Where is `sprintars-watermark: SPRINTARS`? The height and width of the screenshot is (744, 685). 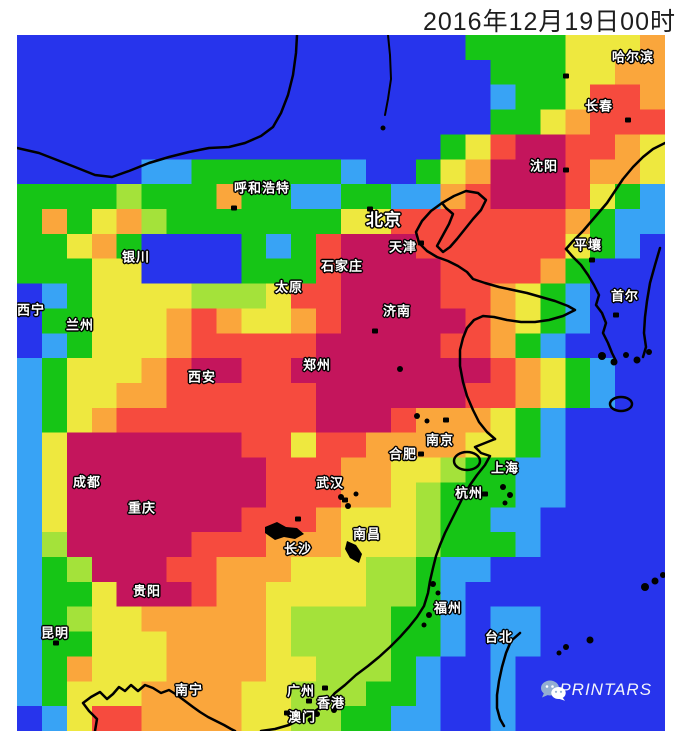
sprintars-watermark: SPRINTARS is located at coordinates (596, 690).